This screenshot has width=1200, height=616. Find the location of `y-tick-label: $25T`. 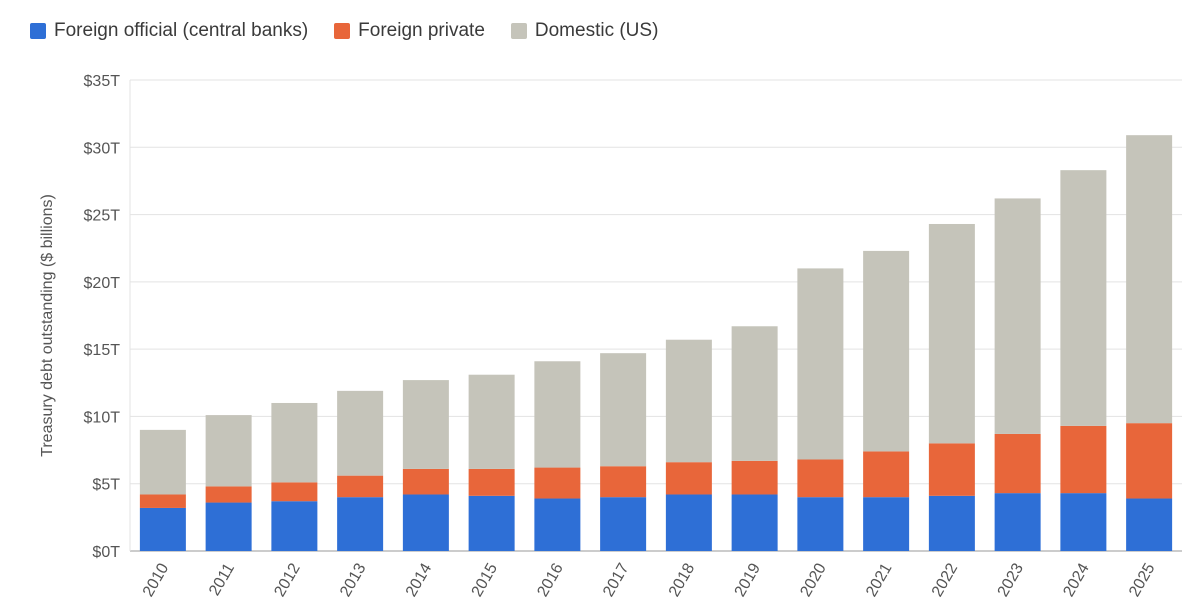

y-tick-label: $25T is located at coordinates (102, 216).